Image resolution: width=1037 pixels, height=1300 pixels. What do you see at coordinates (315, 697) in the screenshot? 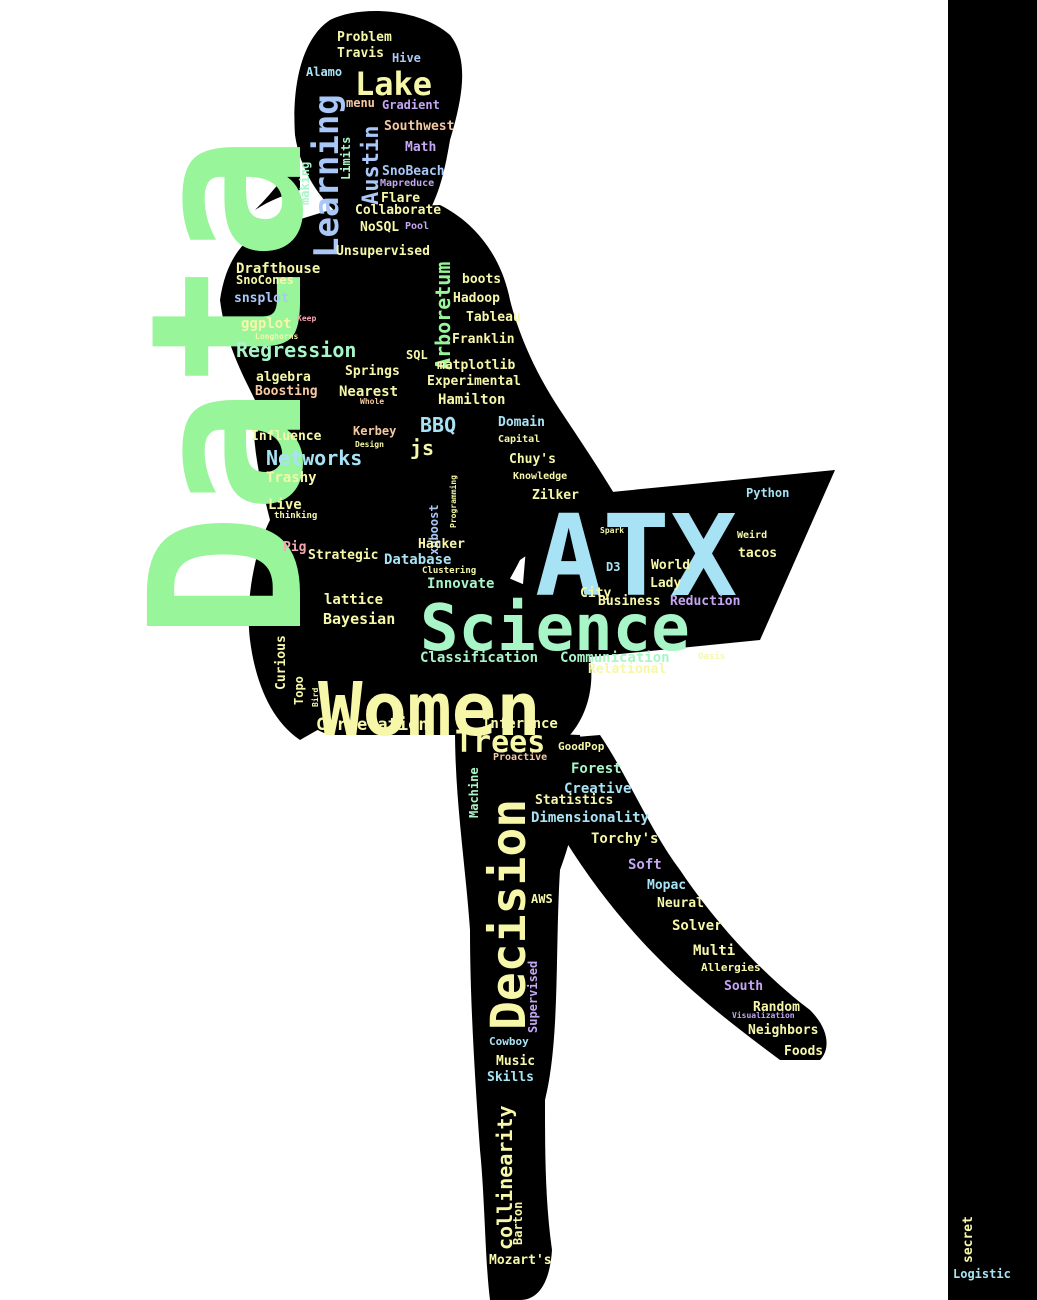
I see `cloud-word: Bird` at bounding box center [315, 697].